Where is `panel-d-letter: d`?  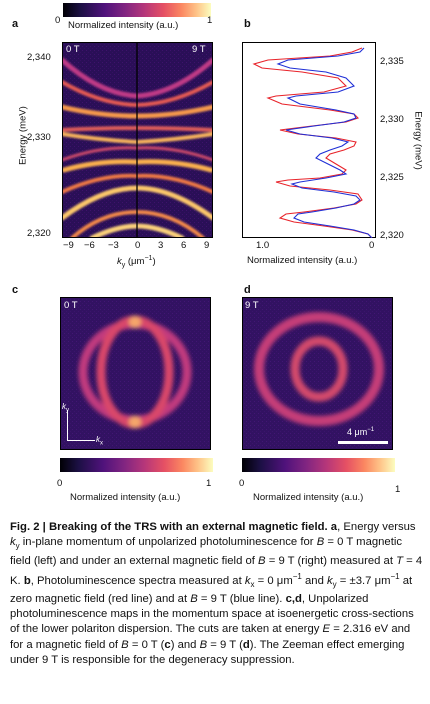 panel-d-letter: d is located at coordinates (247, 290).